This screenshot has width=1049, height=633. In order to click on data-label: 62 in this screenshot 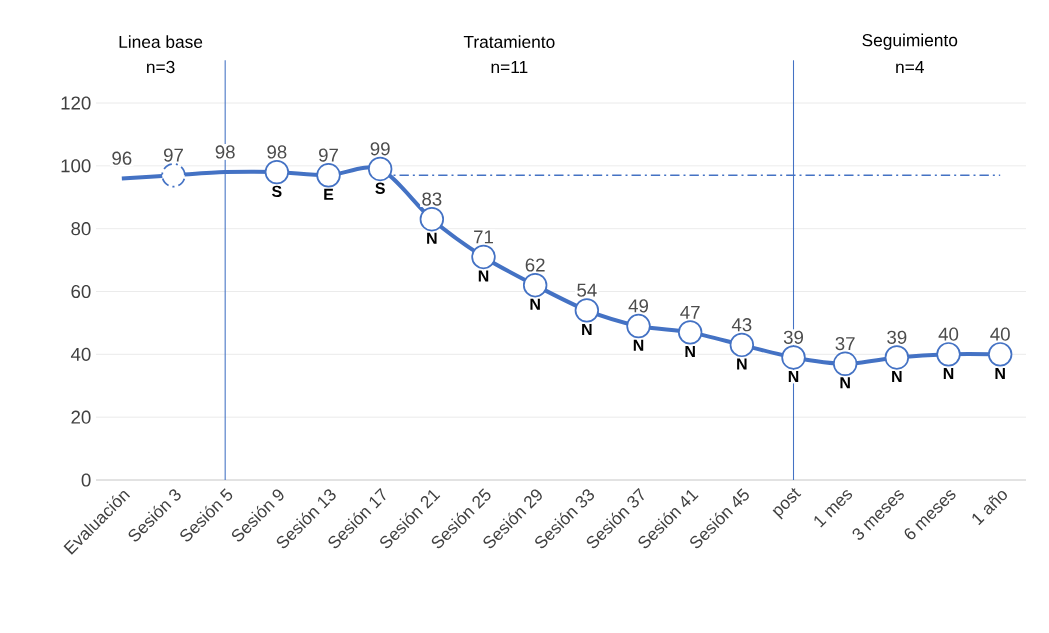, I will do `click(535, 265)`.